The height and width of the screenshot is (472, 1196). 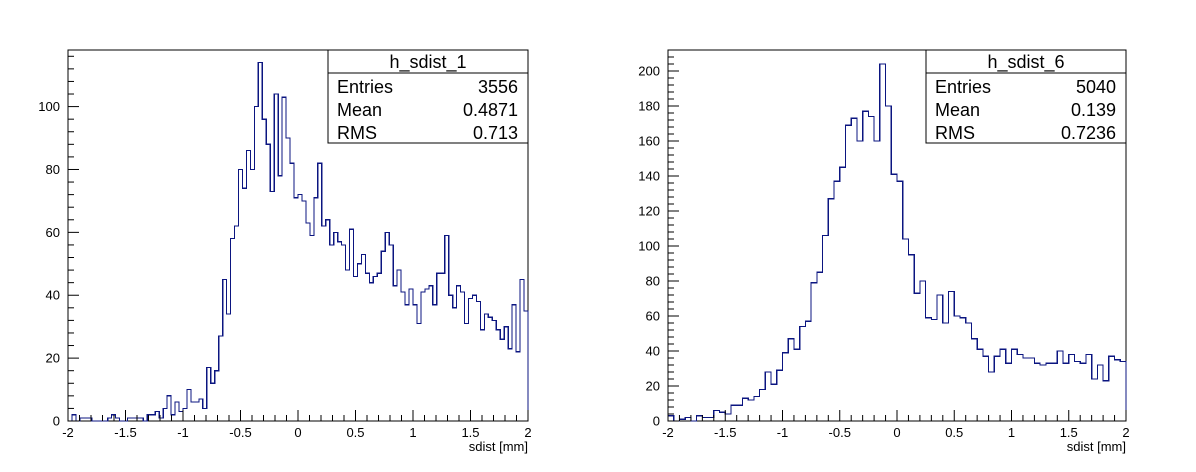 What do you see at coordinates (495, 133) in the screenshot?
I see `stat-rms-value: 0.713` at bounding box center [495, 133].